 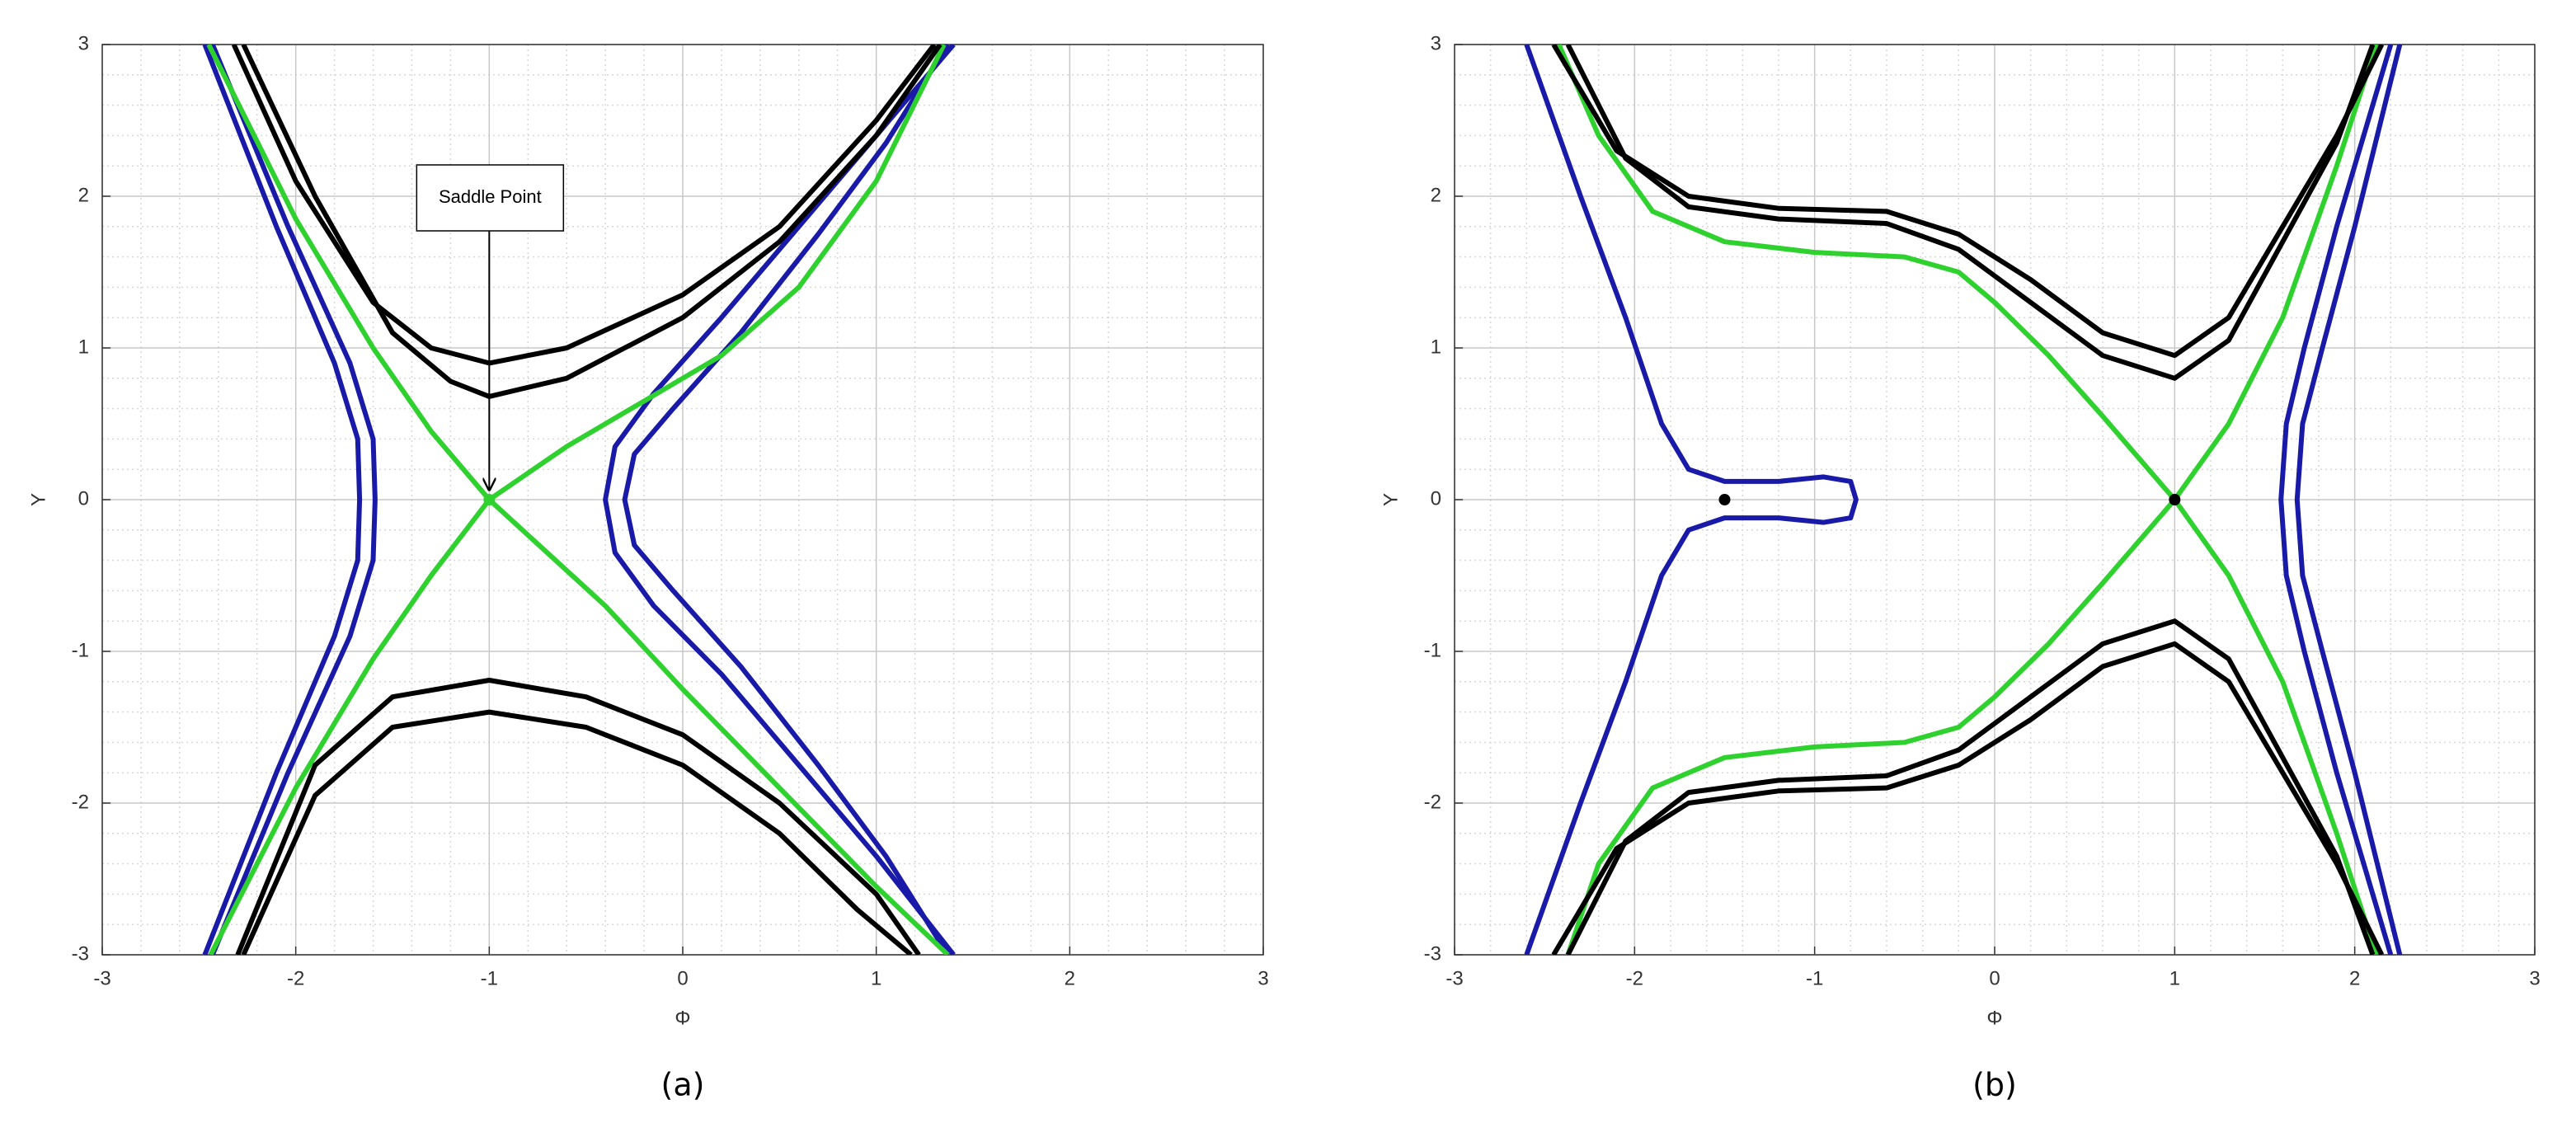 I want to click on annotation-text: Saddle Point, so click(x=490, y=196).